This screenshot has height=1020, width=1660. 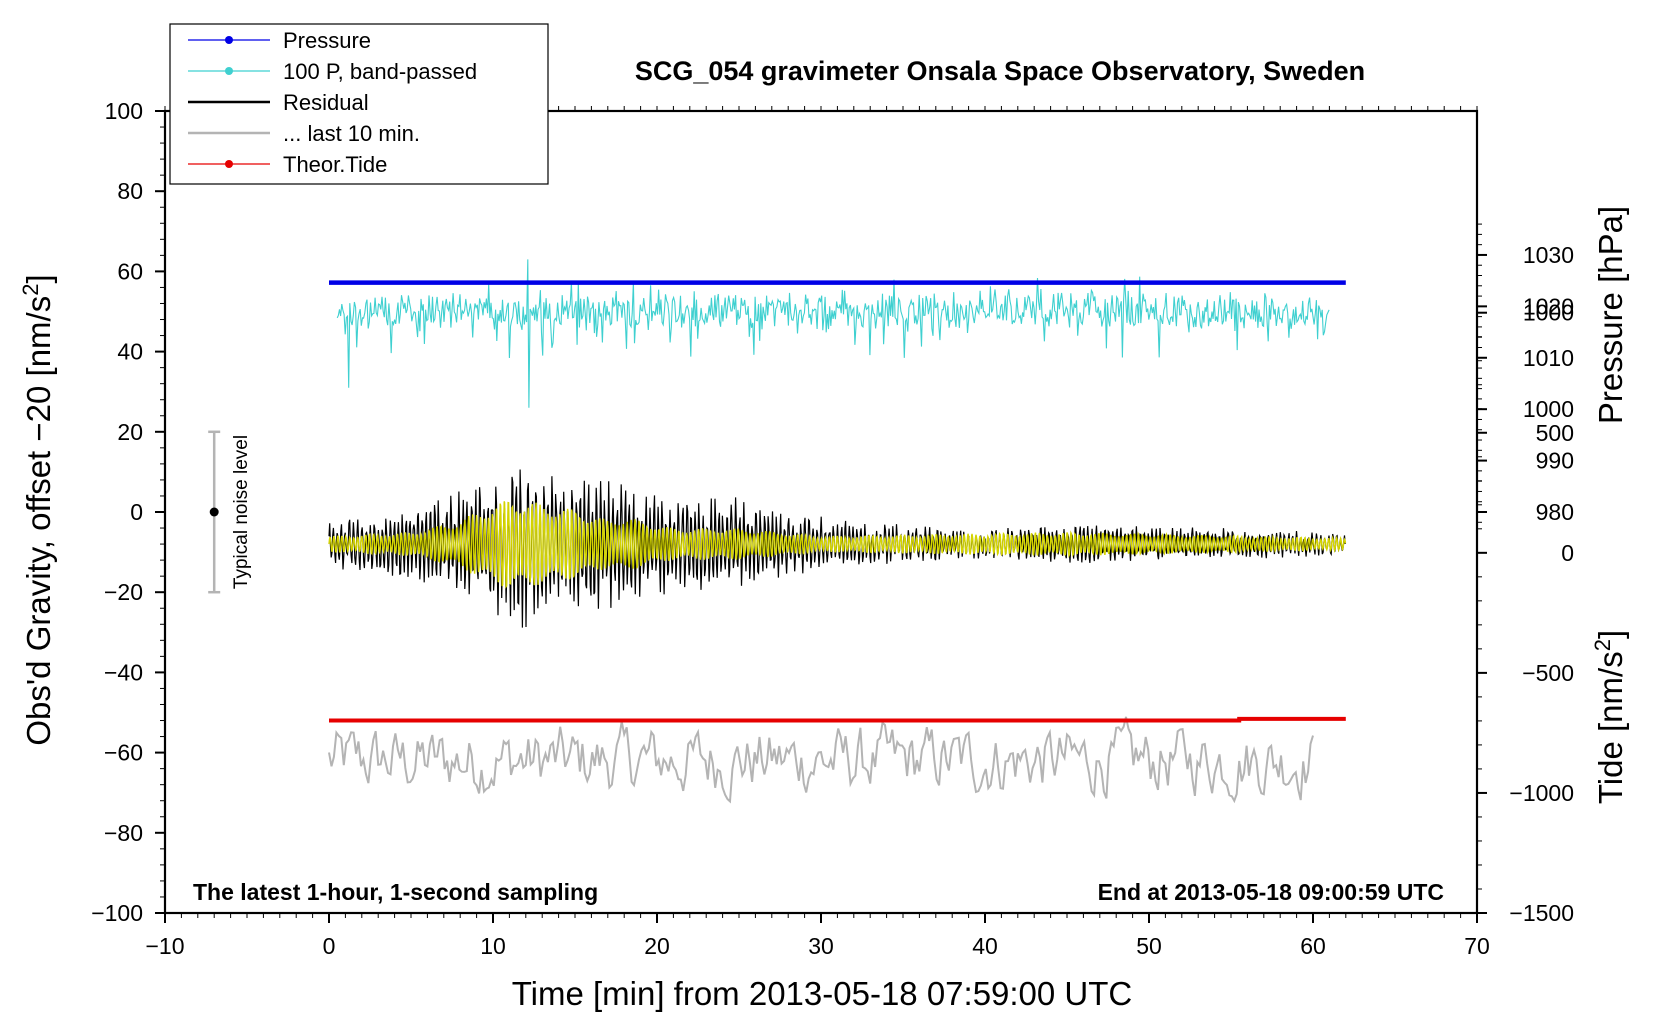 What do you see at coordinates (1548, 255) in the screenshot?
I see `pressure-tick-label: 1030` at bounding box center [1548, 255].